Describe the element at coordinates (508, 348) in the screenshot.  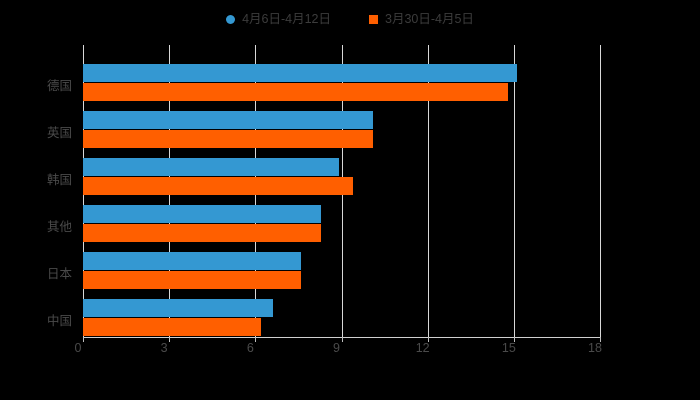
I see `x-tick-label: 15` at that location.